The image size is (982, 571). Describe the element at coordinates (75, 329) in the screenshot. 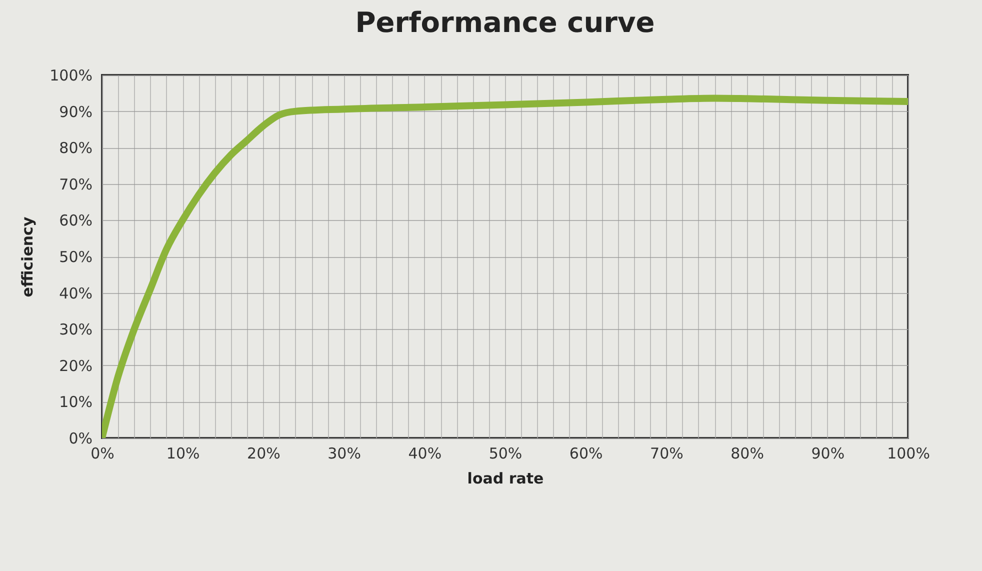

I see `y-tick-label: 30%` at that location.